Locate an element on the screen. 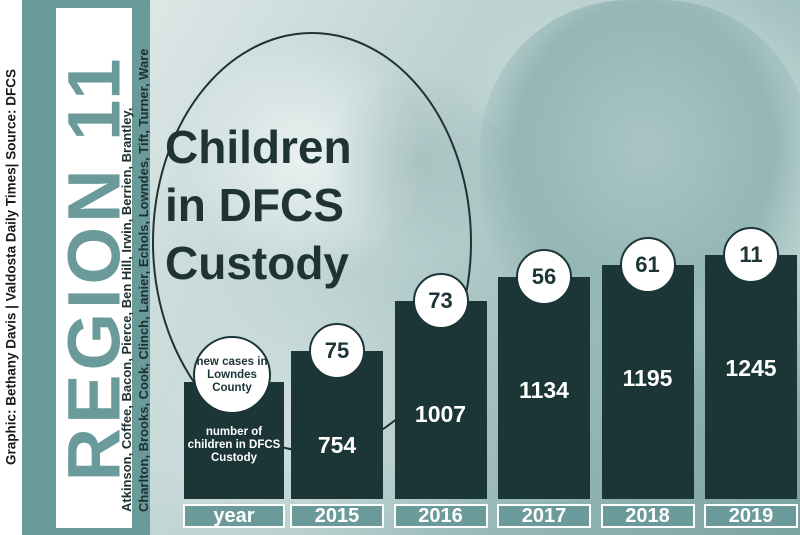 This screenshot has height=535, width=800. bar-value-label: 1134 is located at coordinates (544, 389).